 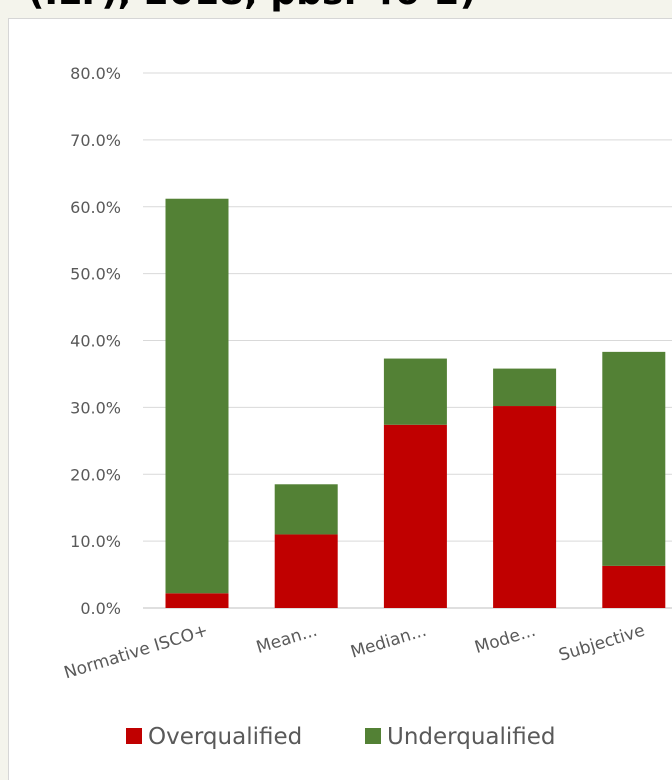 I want to click on x-tick-label: Subjective, so click(x=601, y=643).